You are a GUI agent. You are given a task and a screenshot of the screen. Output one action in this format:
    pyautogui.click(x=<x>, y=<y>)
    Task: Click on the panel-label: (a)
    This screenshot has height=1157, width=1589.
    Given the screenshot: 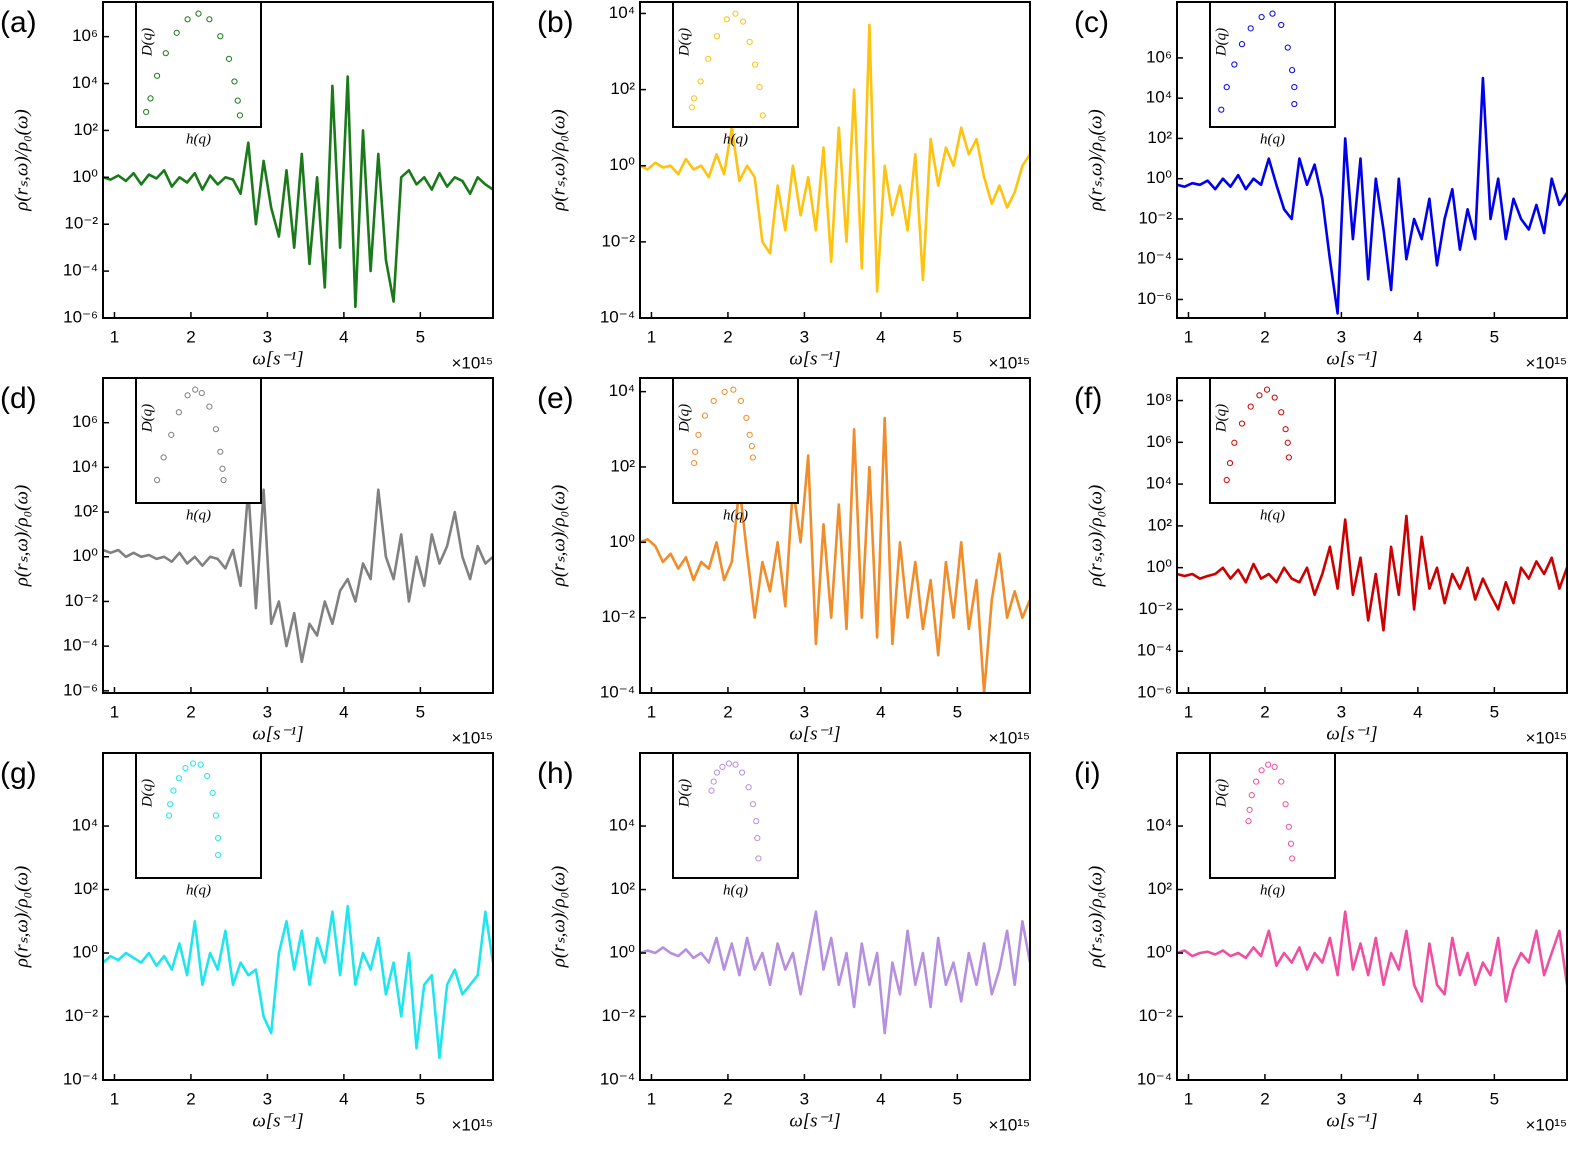 What is the action you would take?
    pyautogui.click(x=18, y=22)
    